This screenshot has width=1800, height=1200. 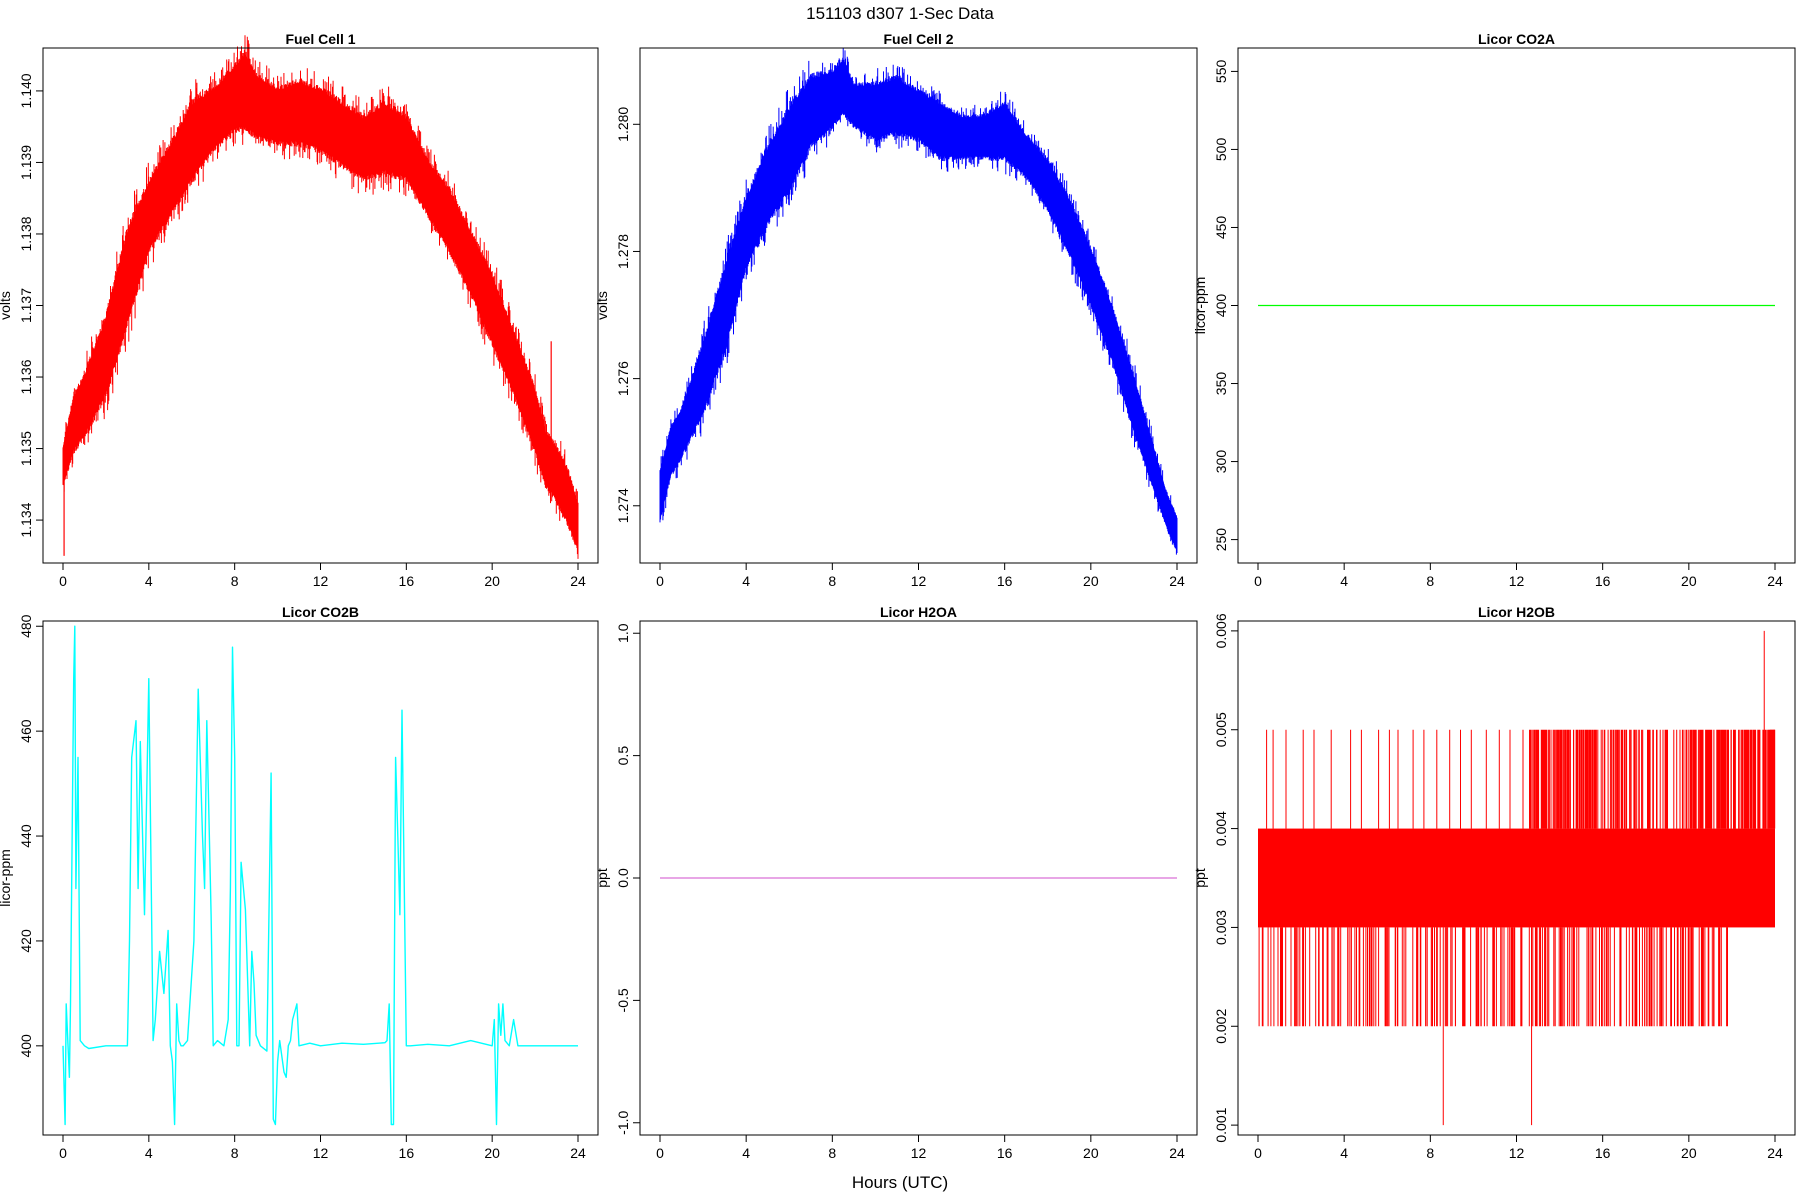 What do you see at coordinates (1516, 39) in the screenshot?
I see `panel-title: Licor CO2A` at bounding box center [1516, 39].